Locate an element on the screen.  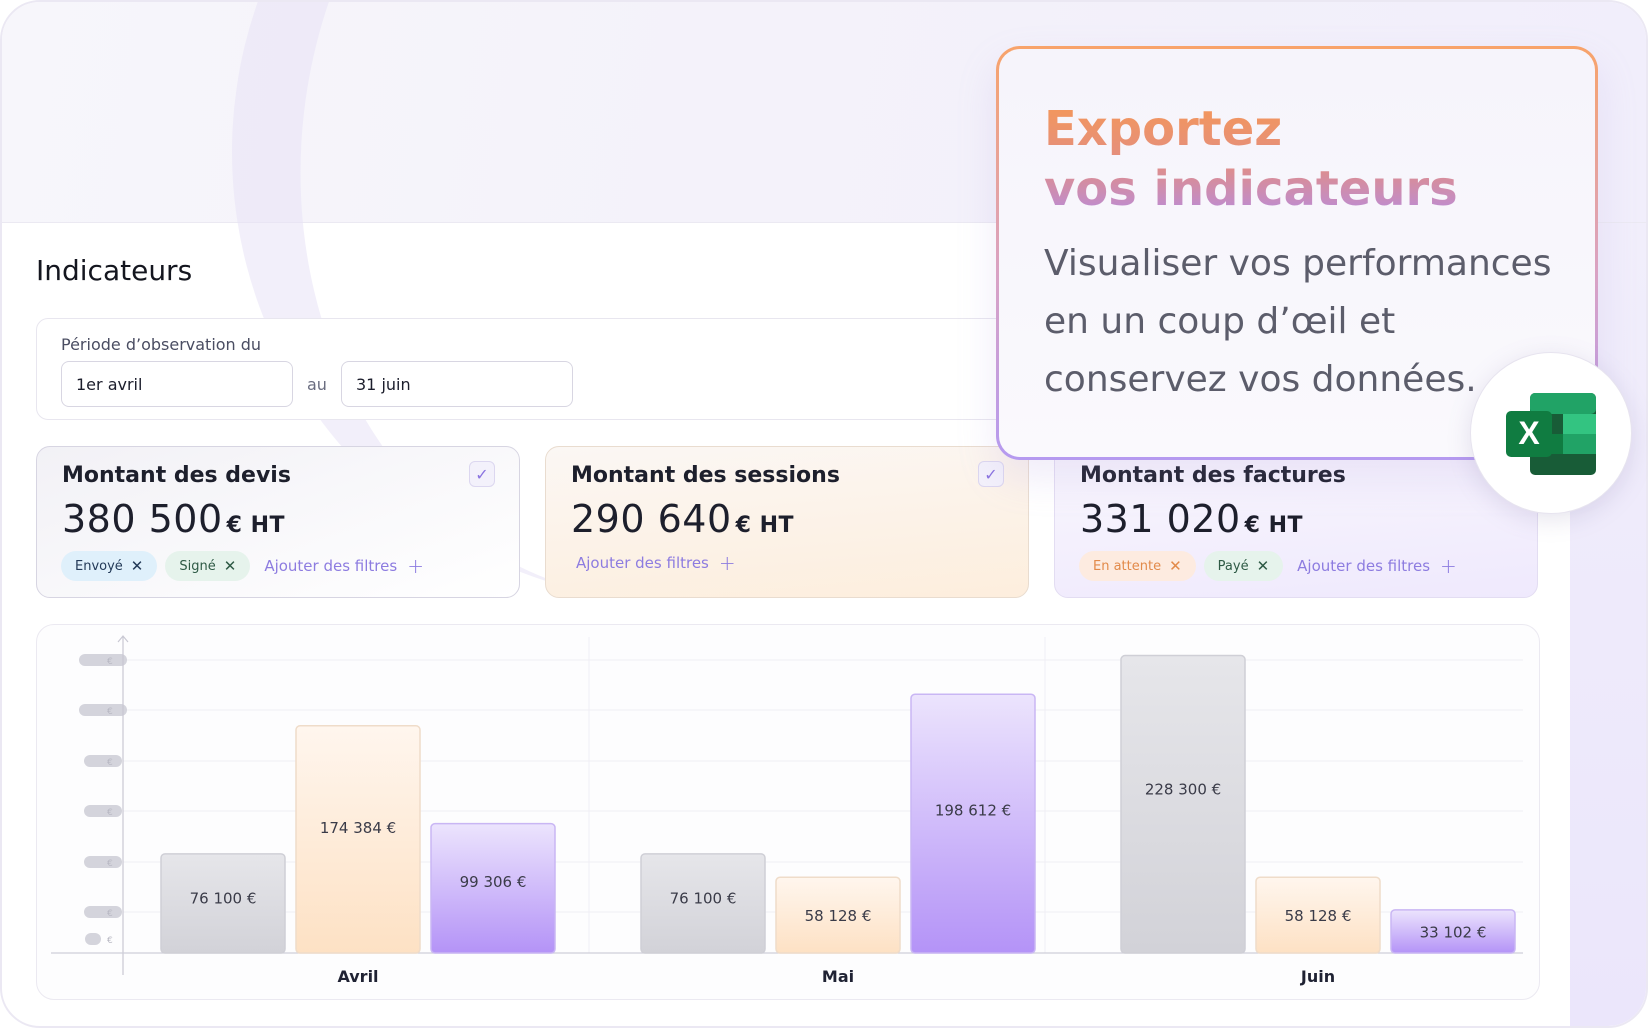
filter-chip-paye: Payé ✕ is located at coordinates (1243, 566).